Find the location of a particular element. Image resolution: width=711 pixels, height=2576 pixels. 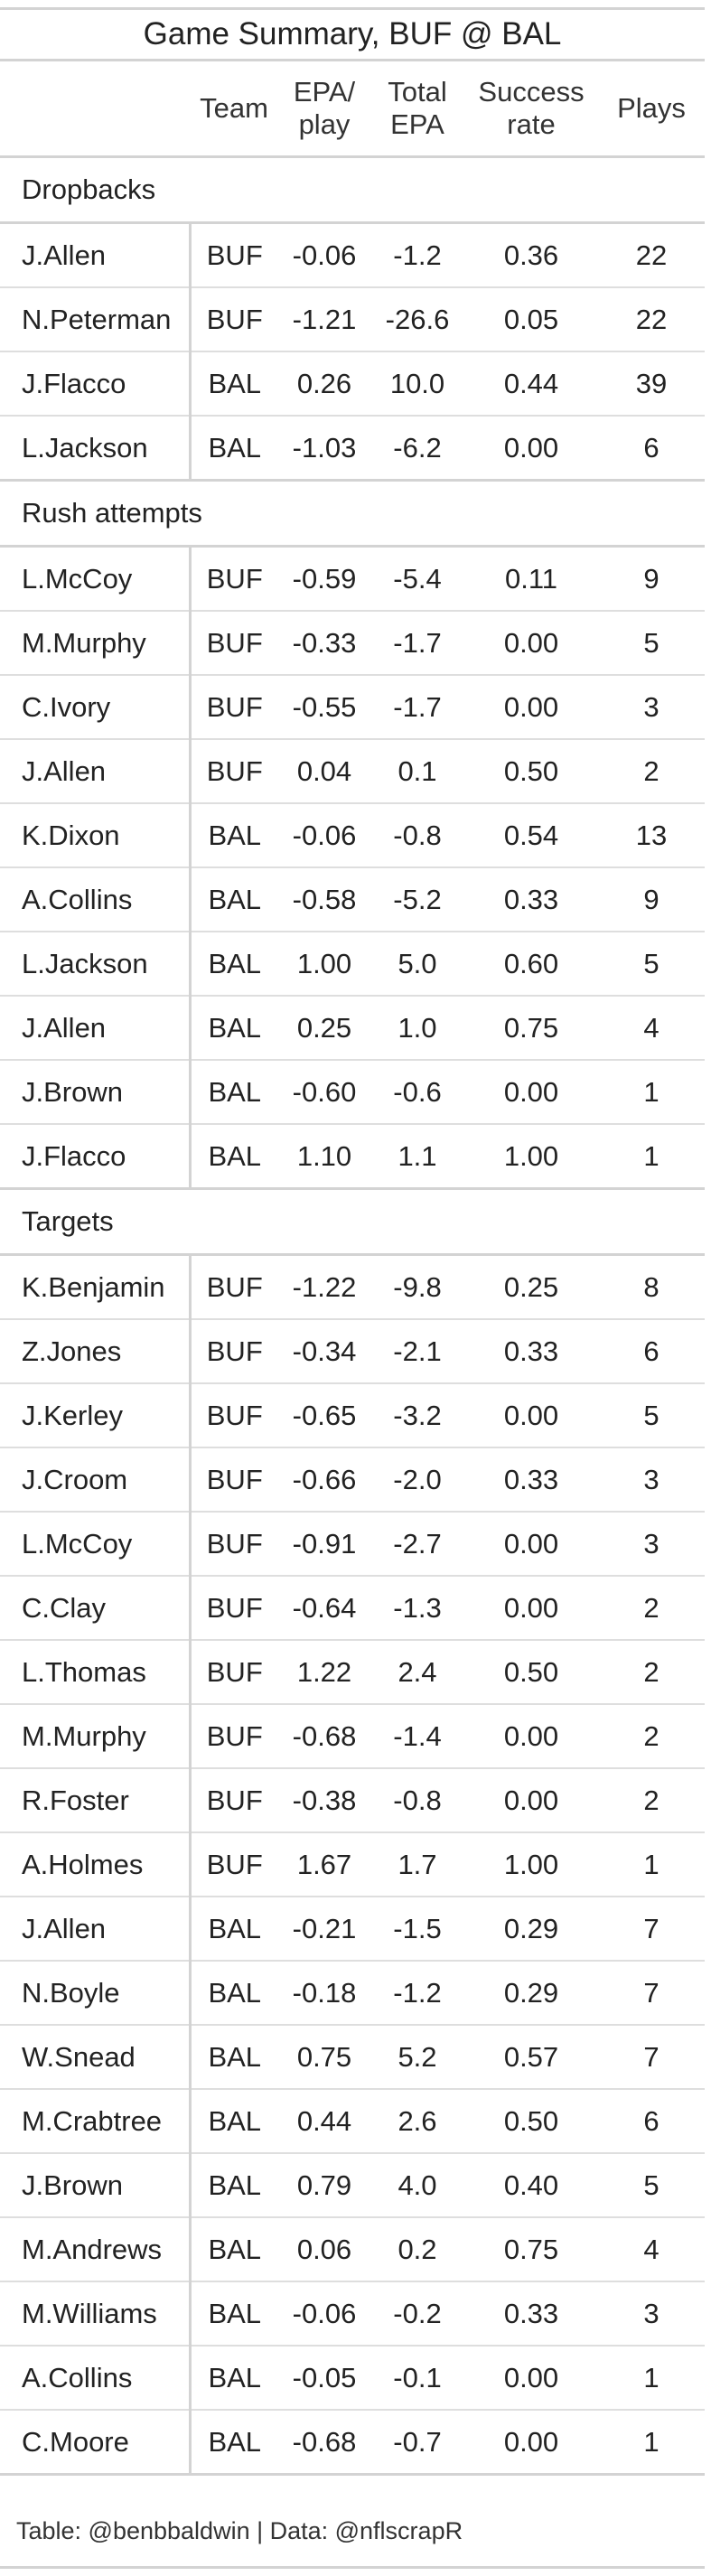

column-header-plays: Plays is located at coordinates (652, 109).